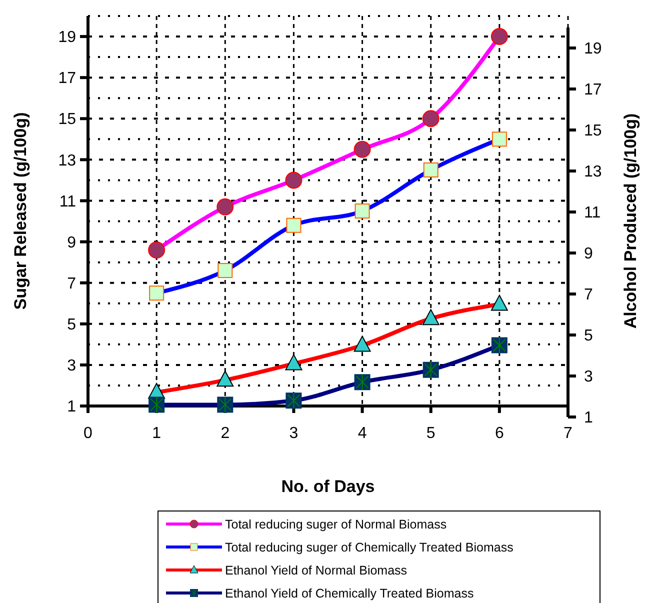 The image size is (652, 603). Describe the element at coordinates (369, 547) in the screenshot. I see `legend-label: Total reducing suger of Chemically Treated Biomass` at that location.